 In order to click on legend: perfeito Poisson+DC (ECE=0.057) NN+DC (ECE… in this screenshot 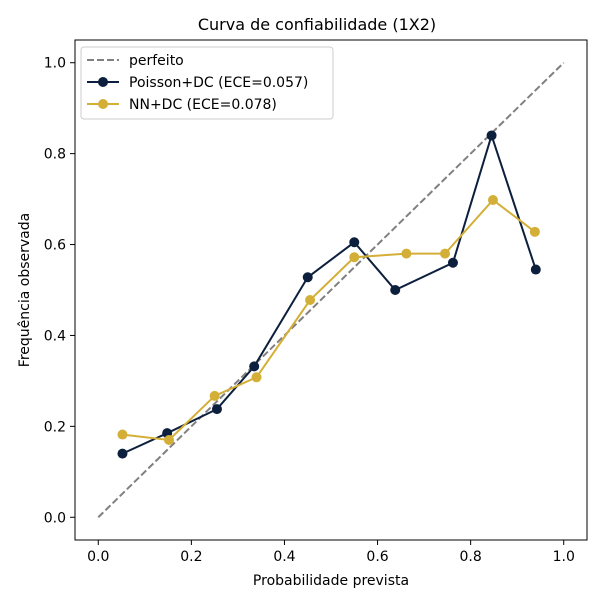, I will do `click(207, 83)`.